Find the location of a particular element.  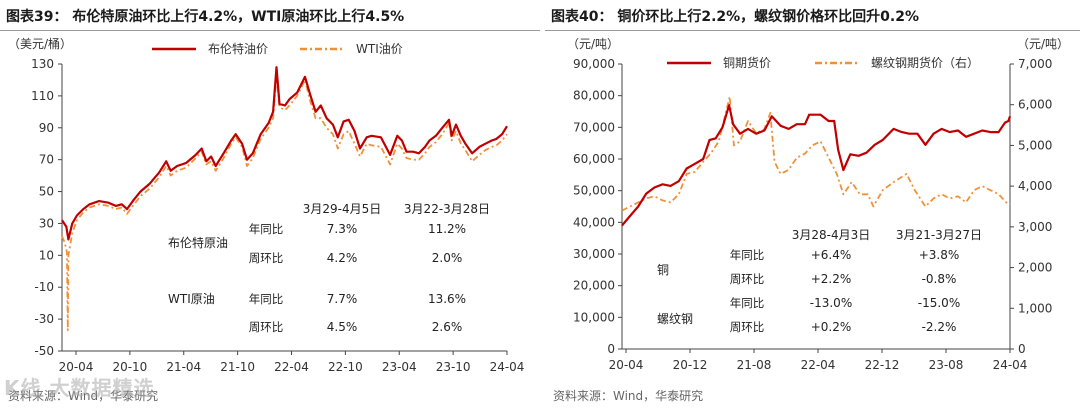

table-col-header-1: 3月21-3月27日 is located at coordinates (939, 235).